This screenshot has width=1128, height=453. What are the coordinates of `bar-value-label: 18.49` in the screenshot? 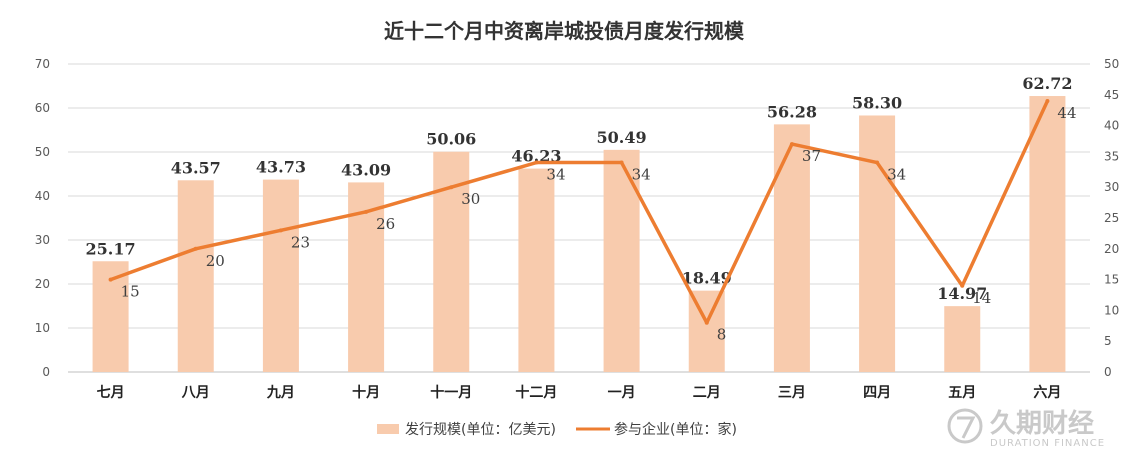 It's located at (707, 278).